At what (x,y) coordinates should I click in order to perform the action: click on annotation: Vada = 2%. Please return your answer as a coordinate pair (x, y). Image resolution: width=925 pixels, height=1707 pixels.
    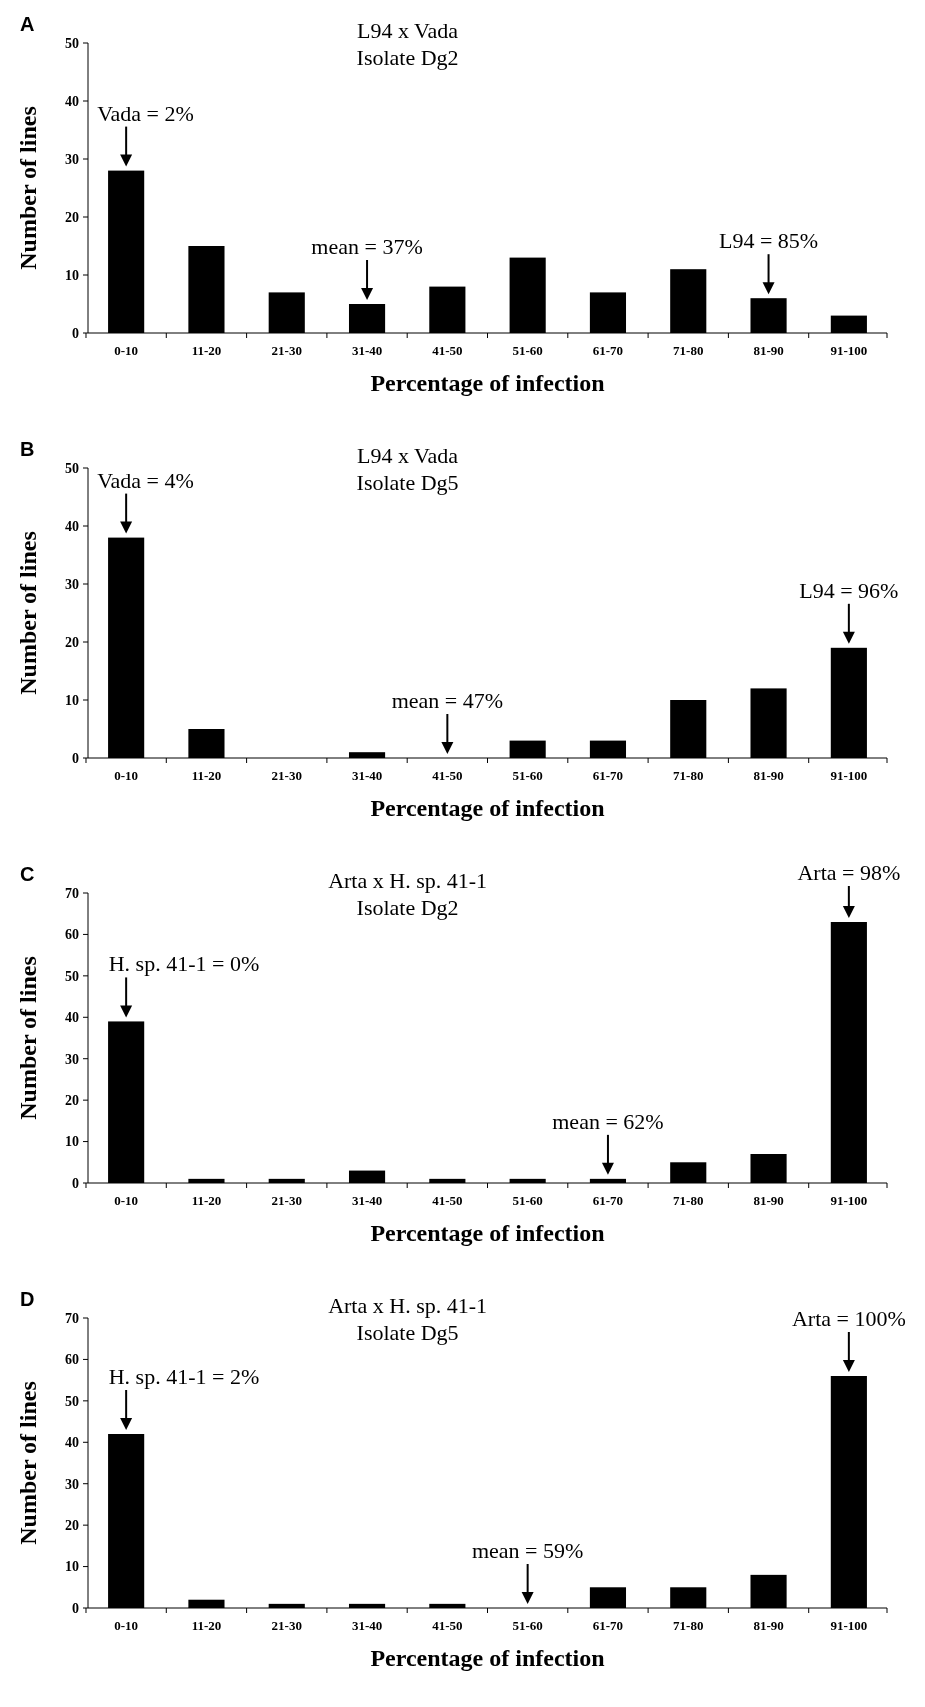
    Looking at the image, I should click on (145, 113).